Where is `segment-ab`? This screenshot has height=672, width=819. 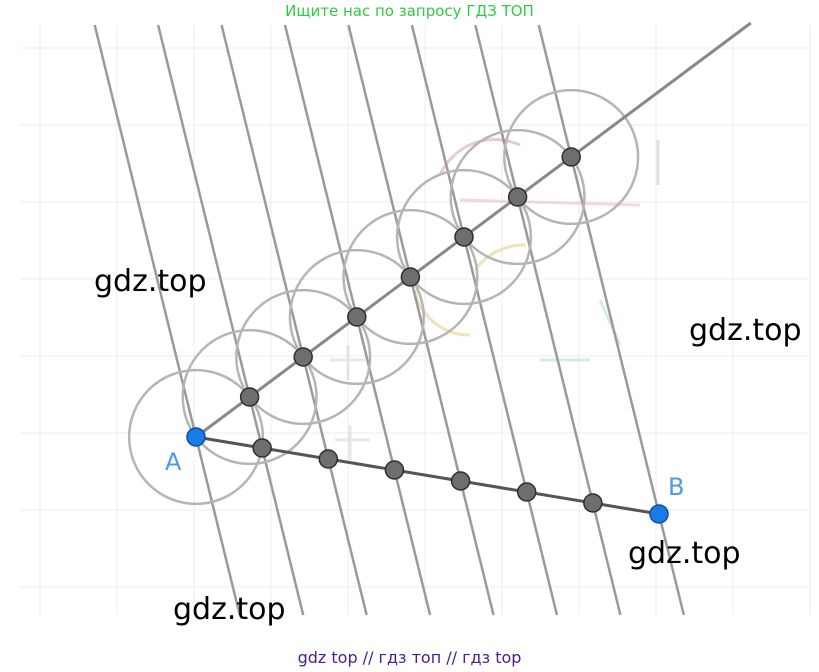
segment-ab is located at coordinates (427, 475).